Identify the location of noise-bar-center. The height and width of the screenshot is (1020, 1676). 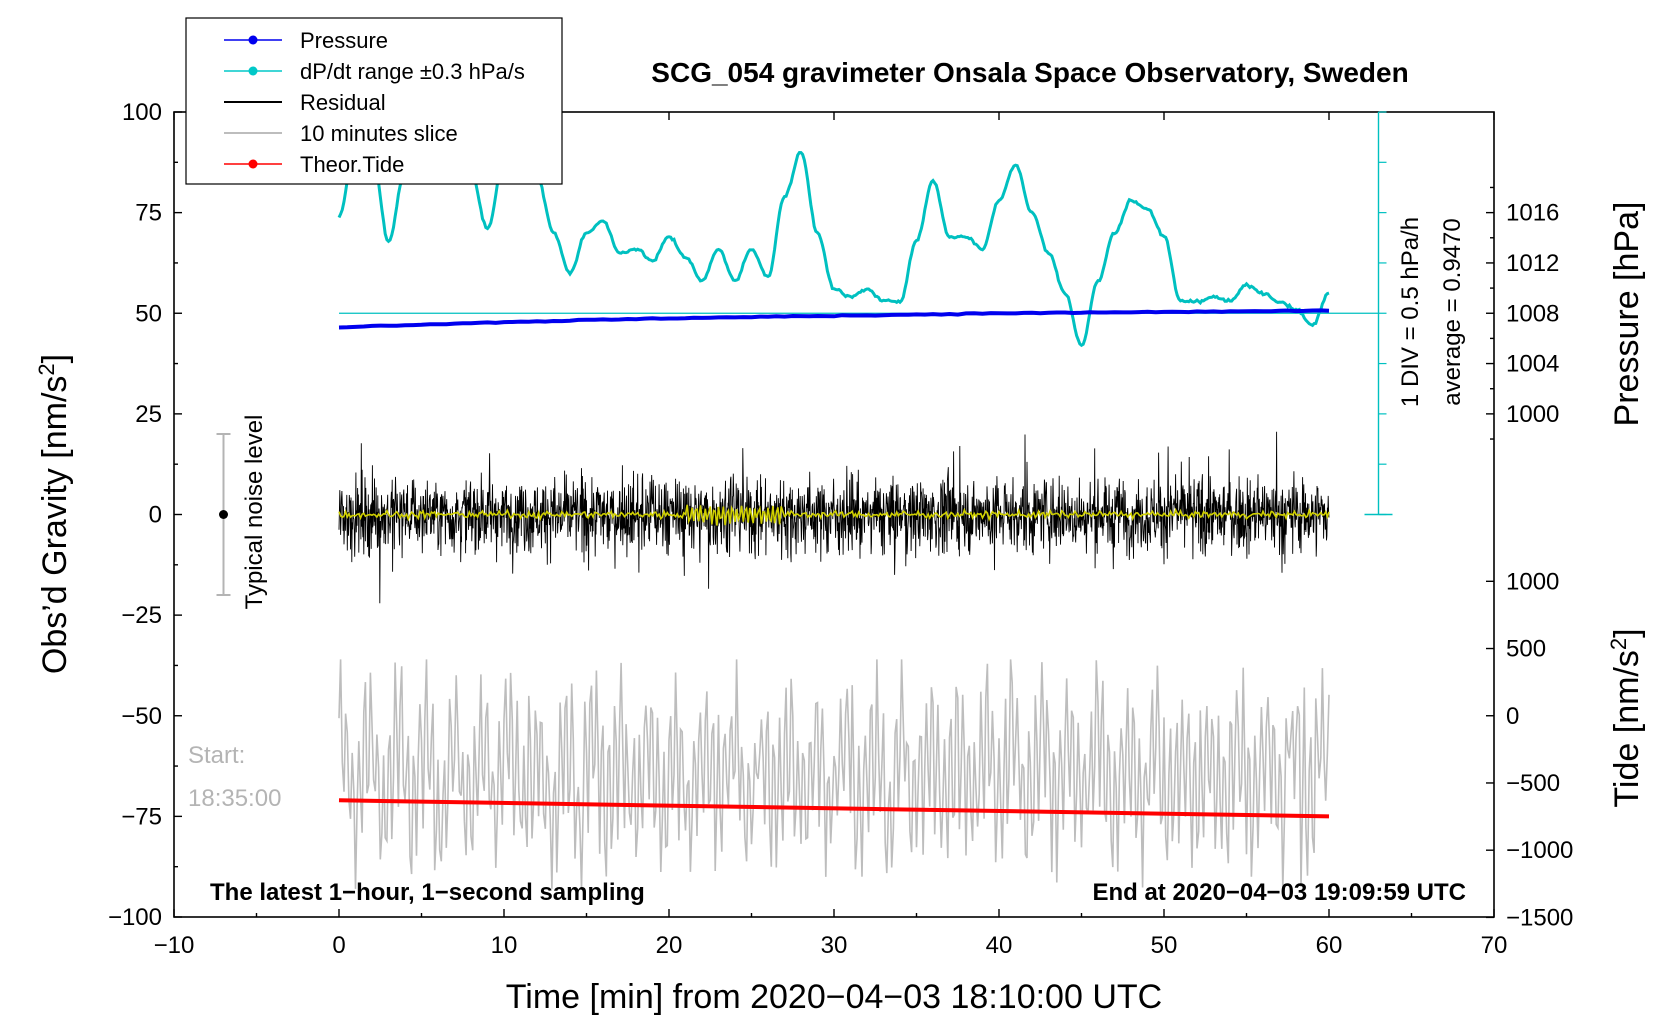
(223, 514).